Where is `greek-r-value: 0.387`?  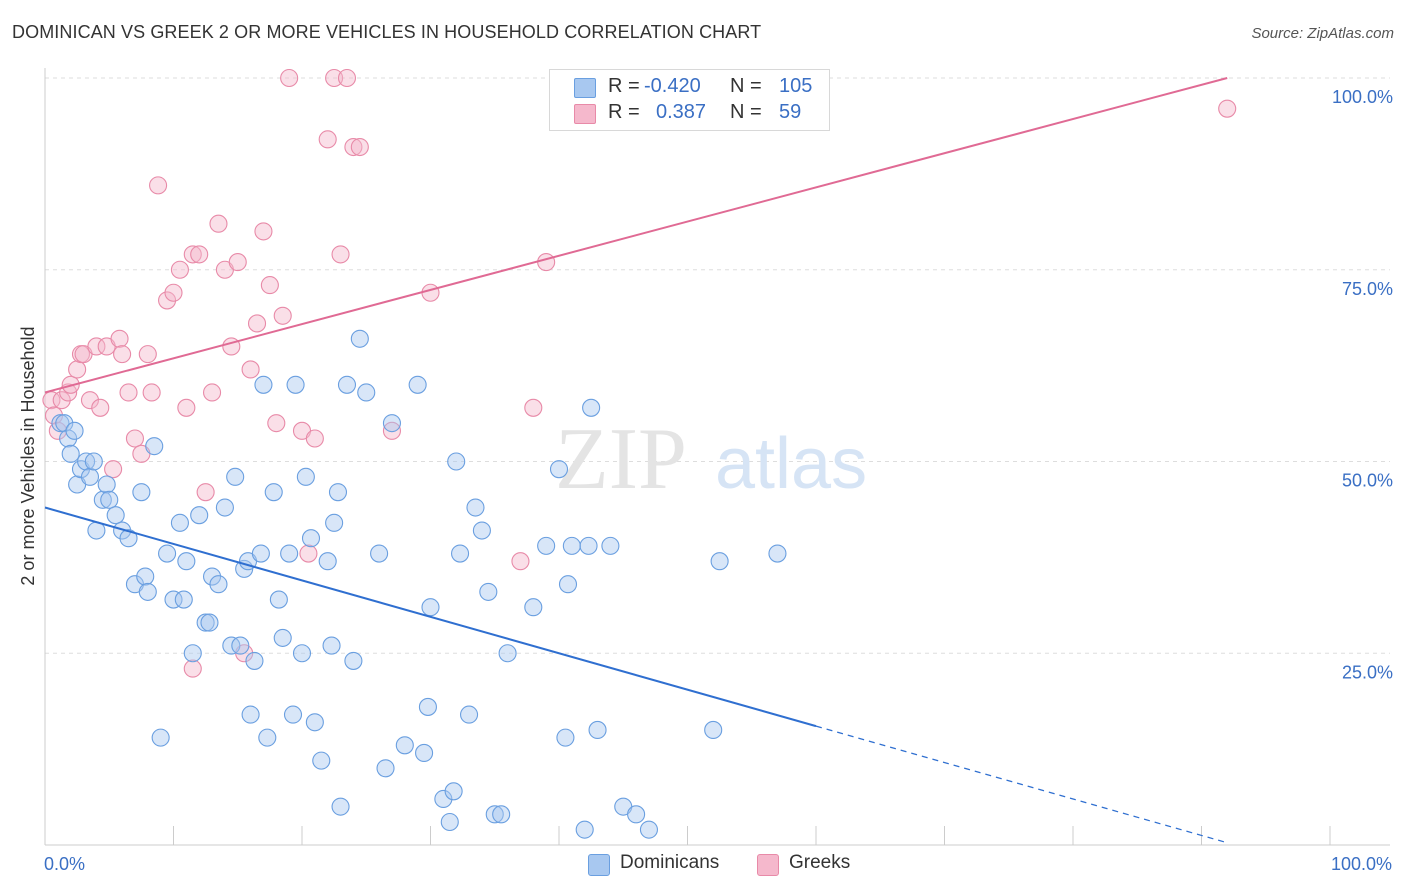 greek-r-value: 0.387 is located at coordinates (681, 112).